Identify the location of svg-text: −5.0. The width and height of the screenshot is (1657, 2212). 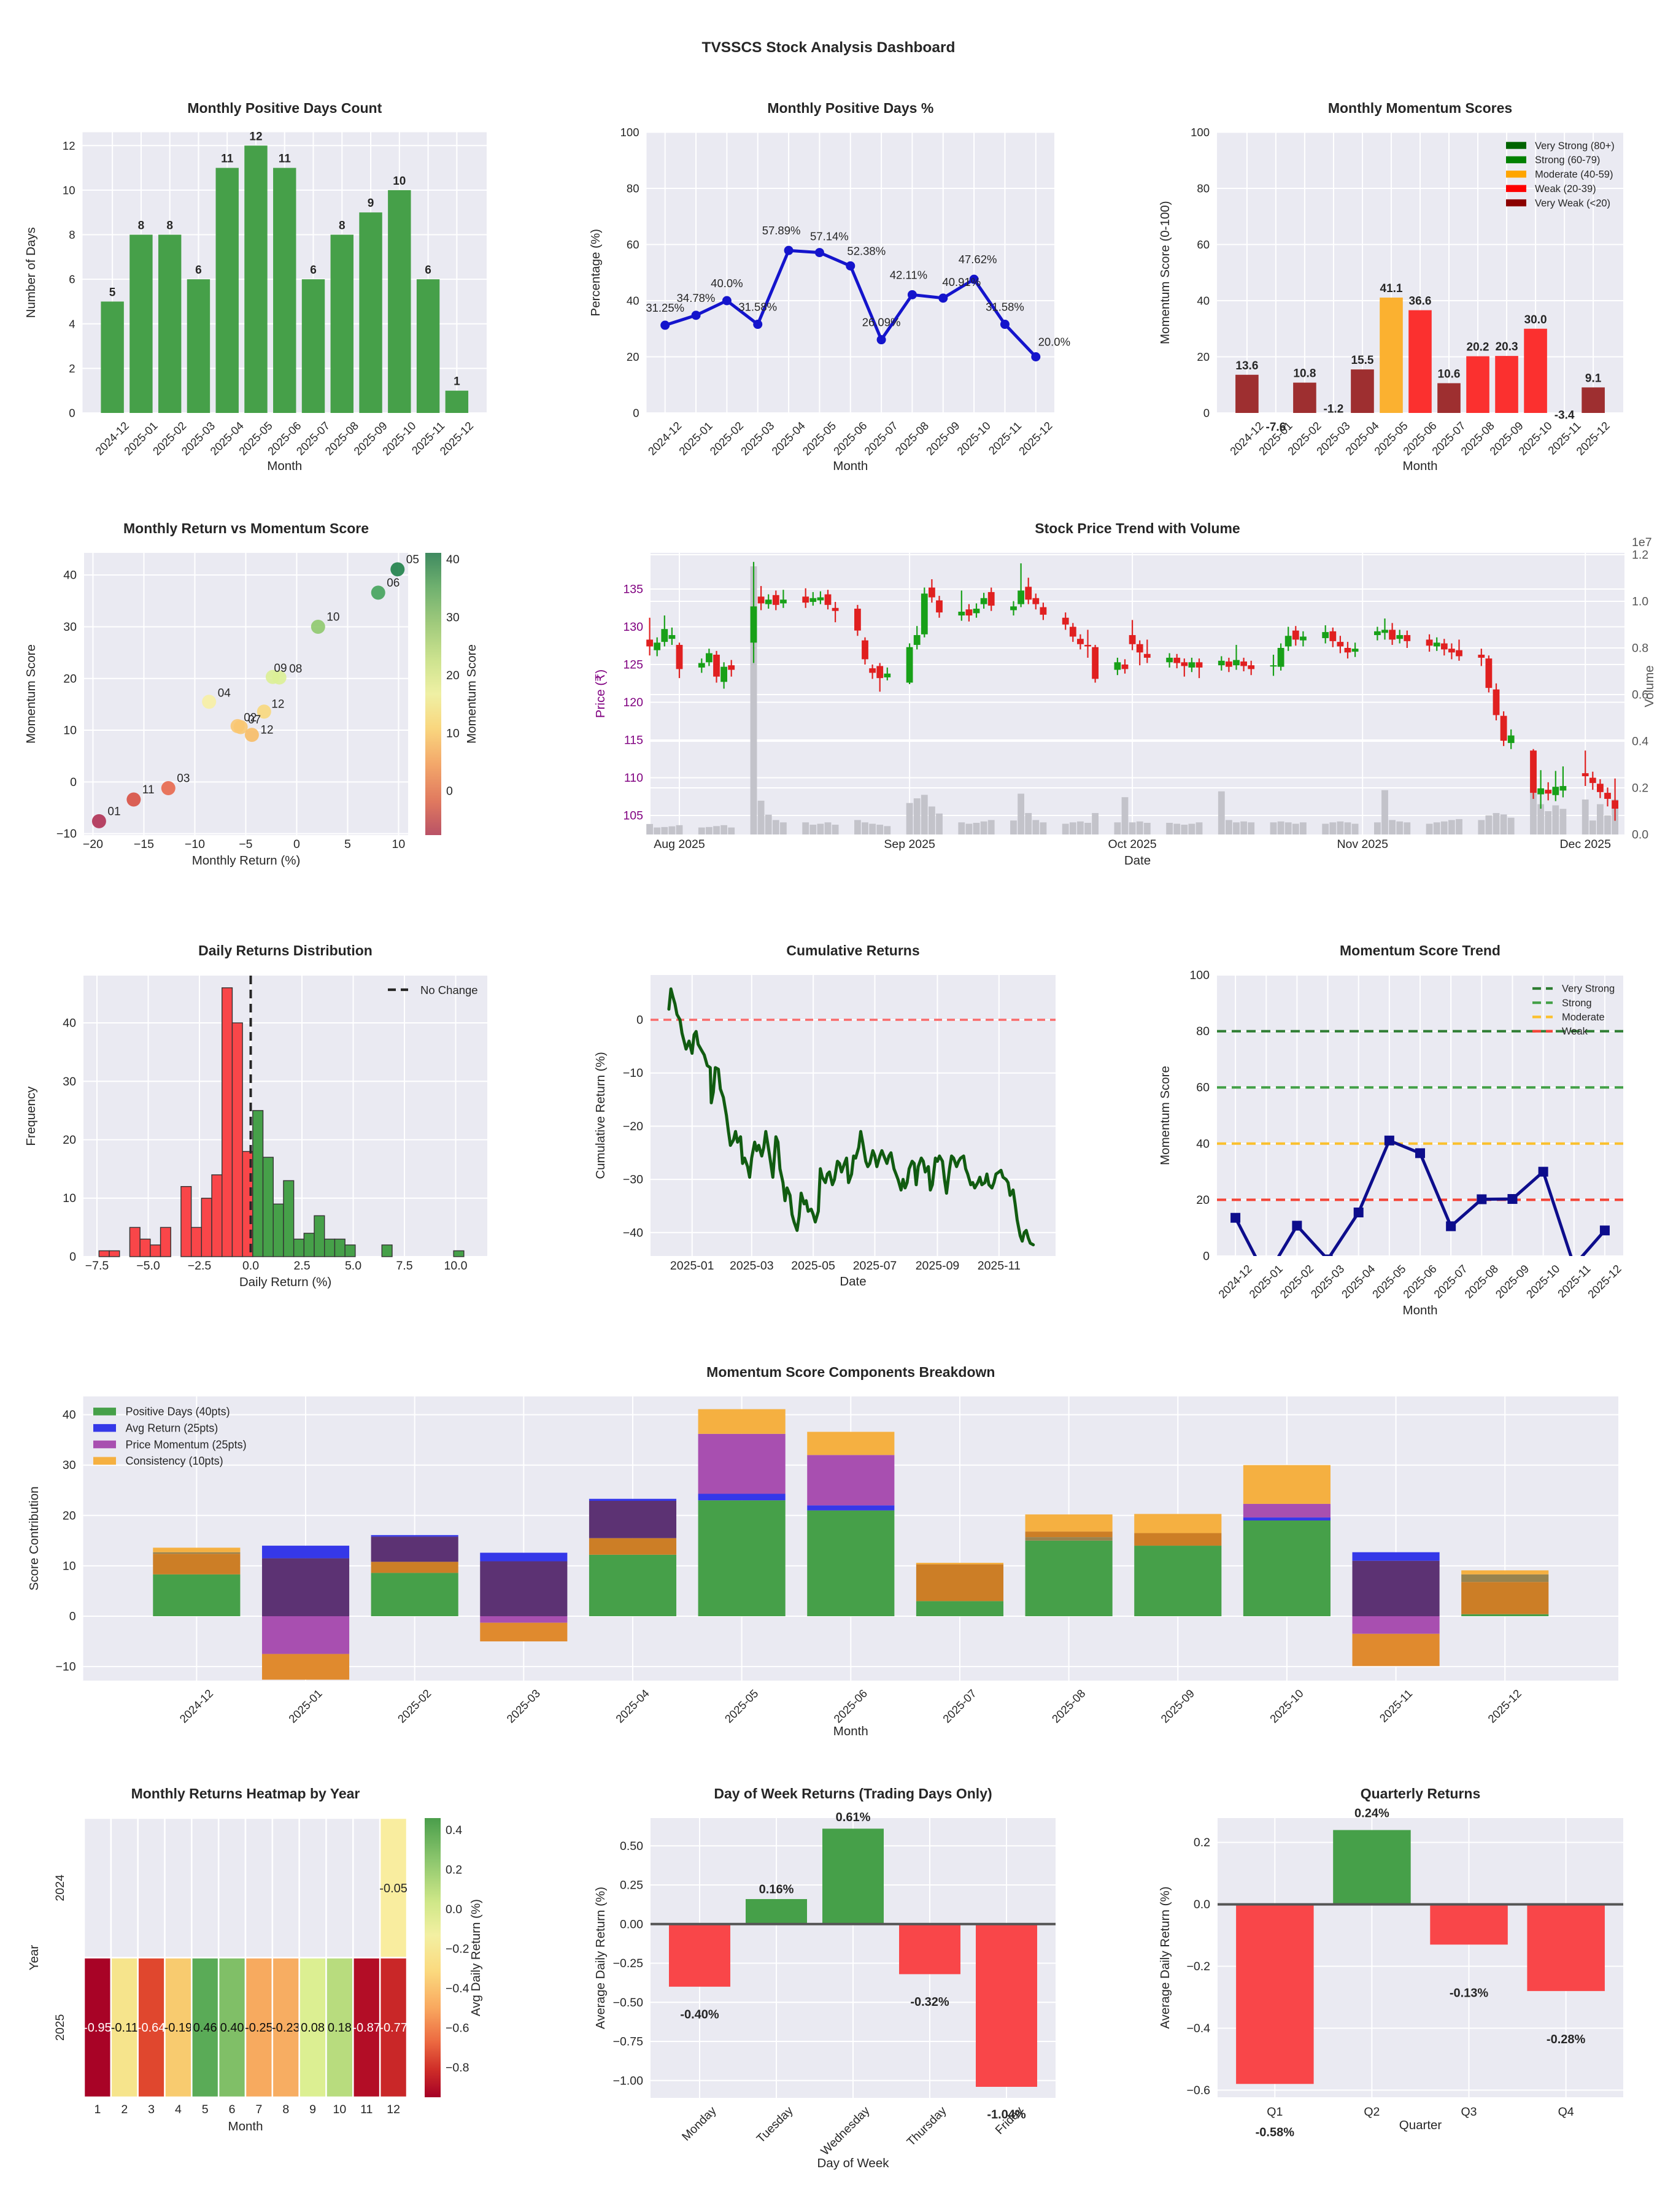
(148, 1266).